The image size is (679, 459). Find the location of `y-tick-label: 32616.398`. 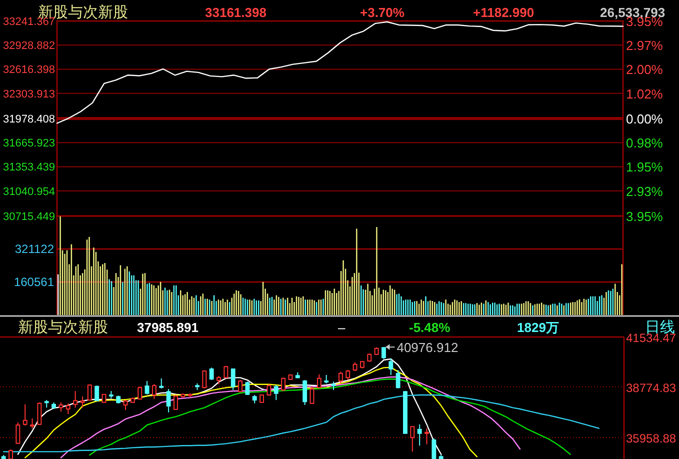

y-tick-label: 32616.398 is located at coordinates (29, 70).